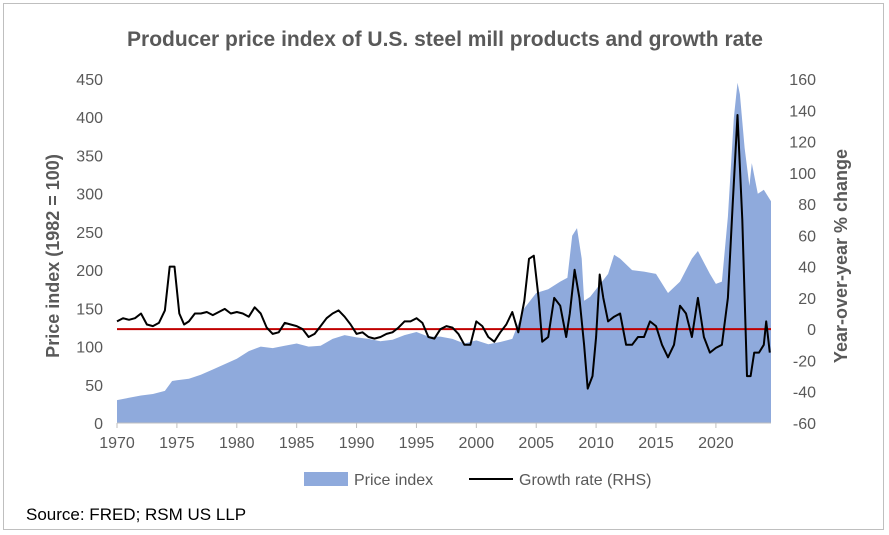 This screenshot has width=889, height=535. Describe the element at coordinates (477, 443) in the screenshot. I see `x-tick-label: 2000` at that location.